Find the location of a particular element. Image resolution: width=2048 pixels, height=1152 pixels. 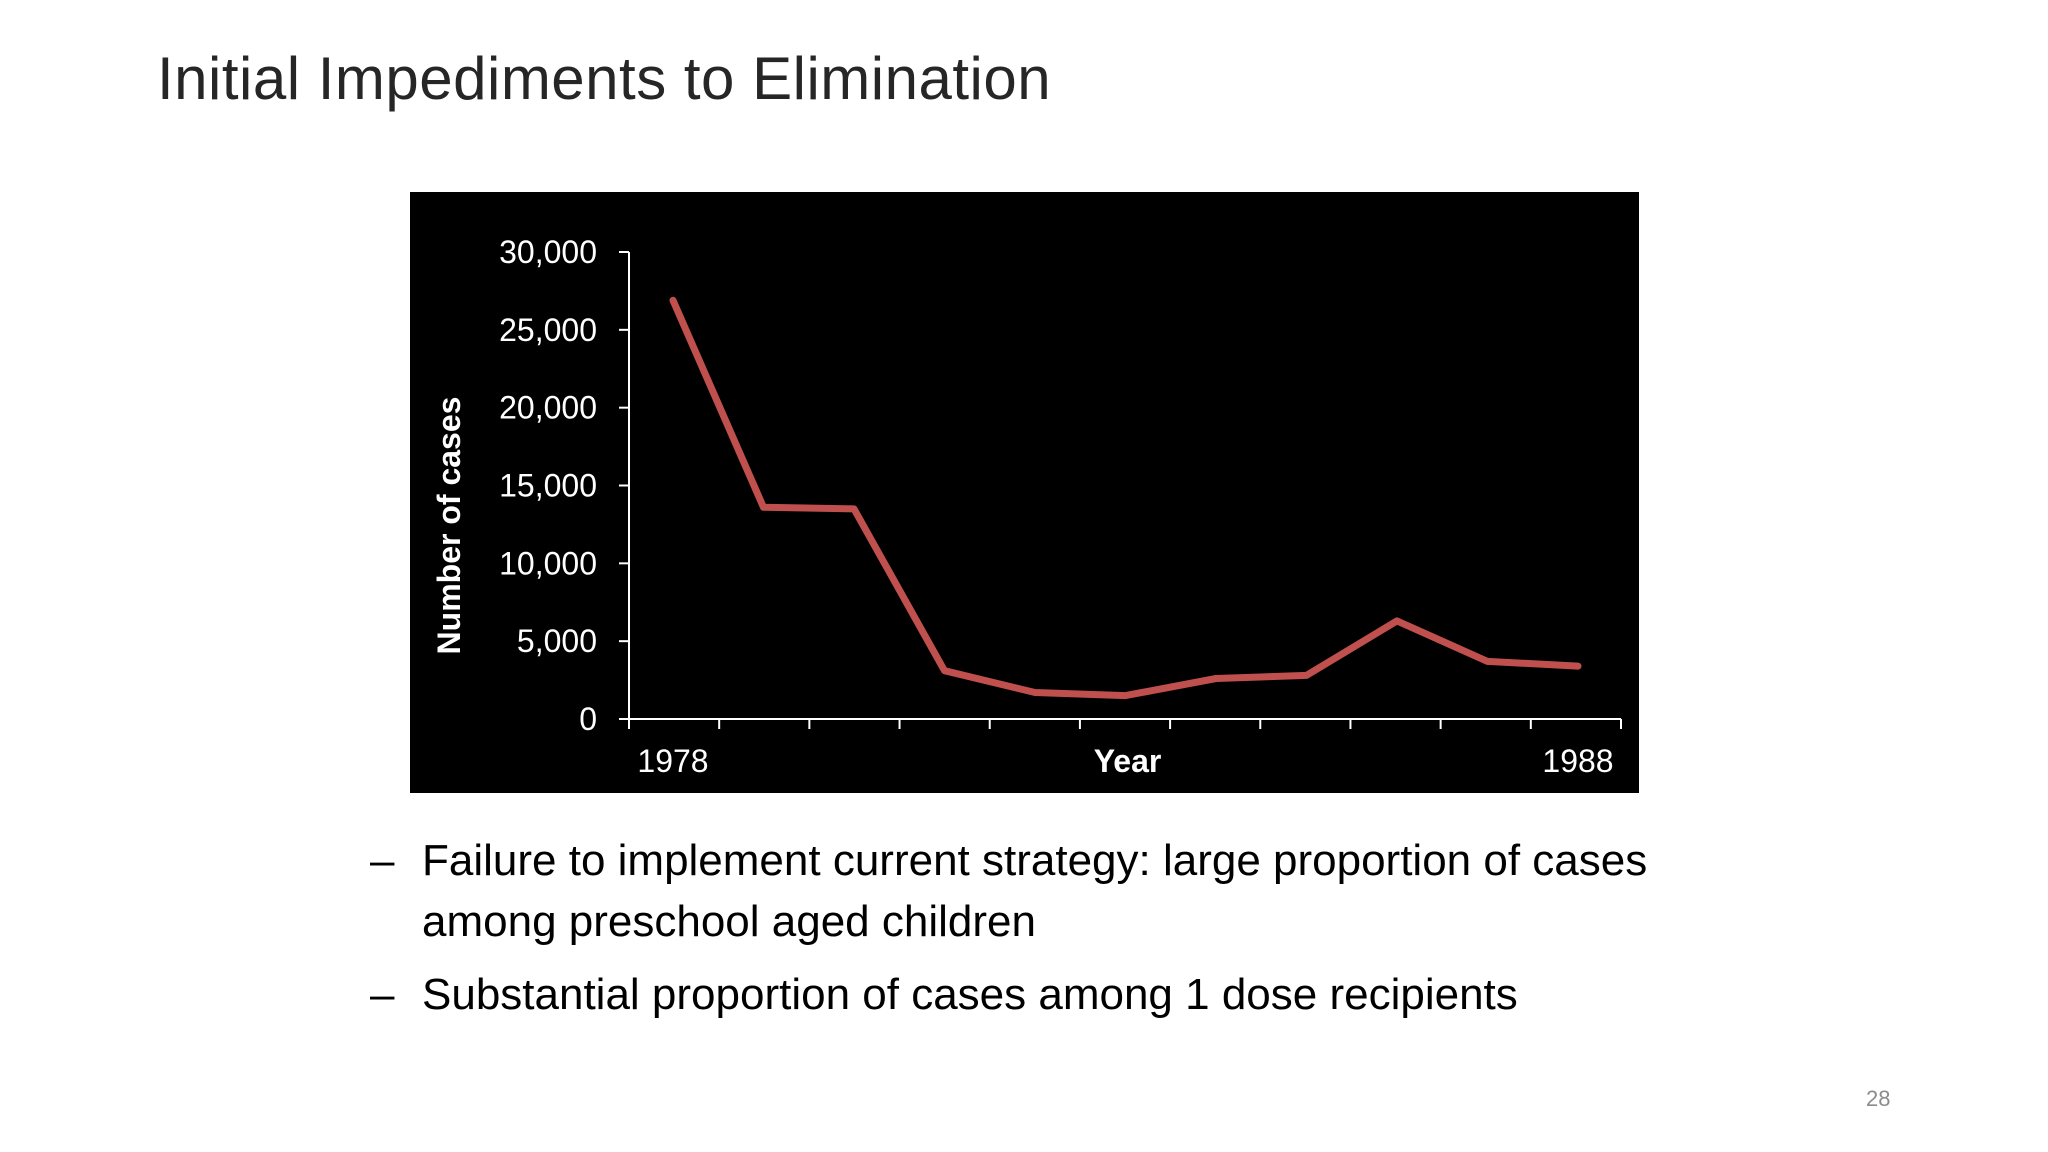

y-tick-label: 5,000 is located at coordinates (557, 641).